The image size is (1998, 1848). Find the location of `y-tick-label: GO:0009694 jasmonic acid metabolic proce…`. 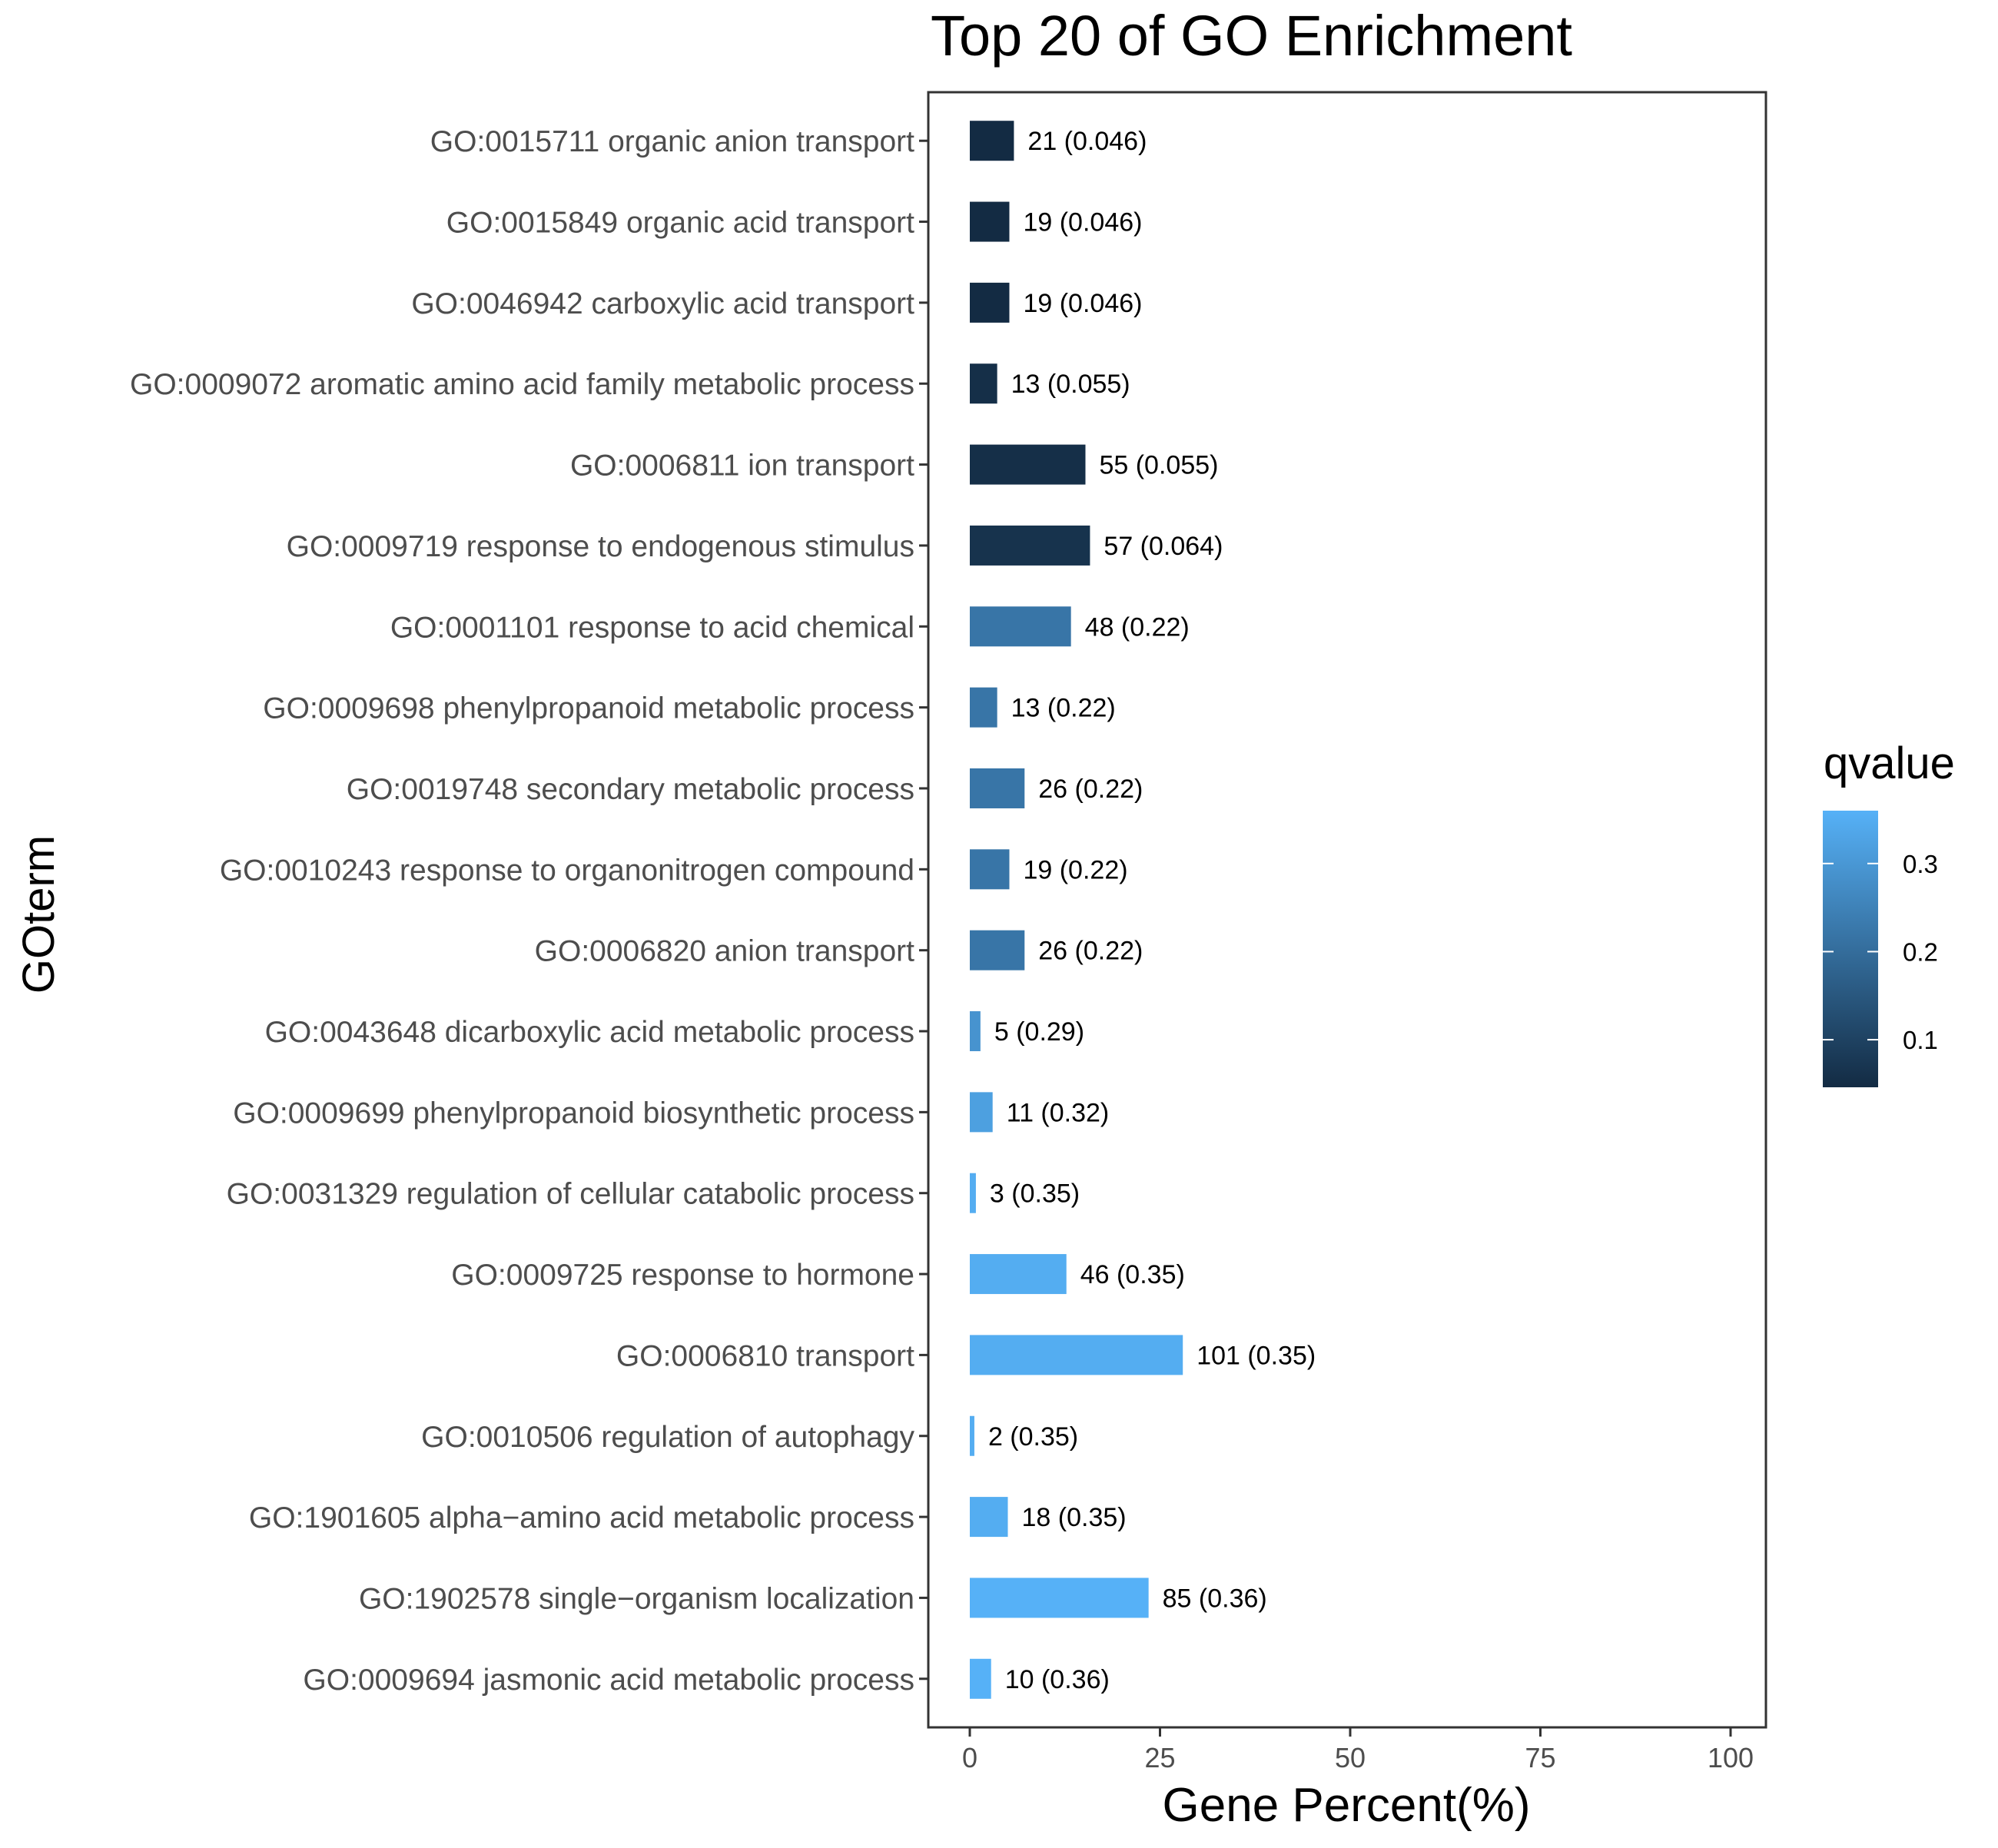

y-tick-label: GO:0009694 jasmonic acid metabolic proce… is located at coordinates (608, 1680).